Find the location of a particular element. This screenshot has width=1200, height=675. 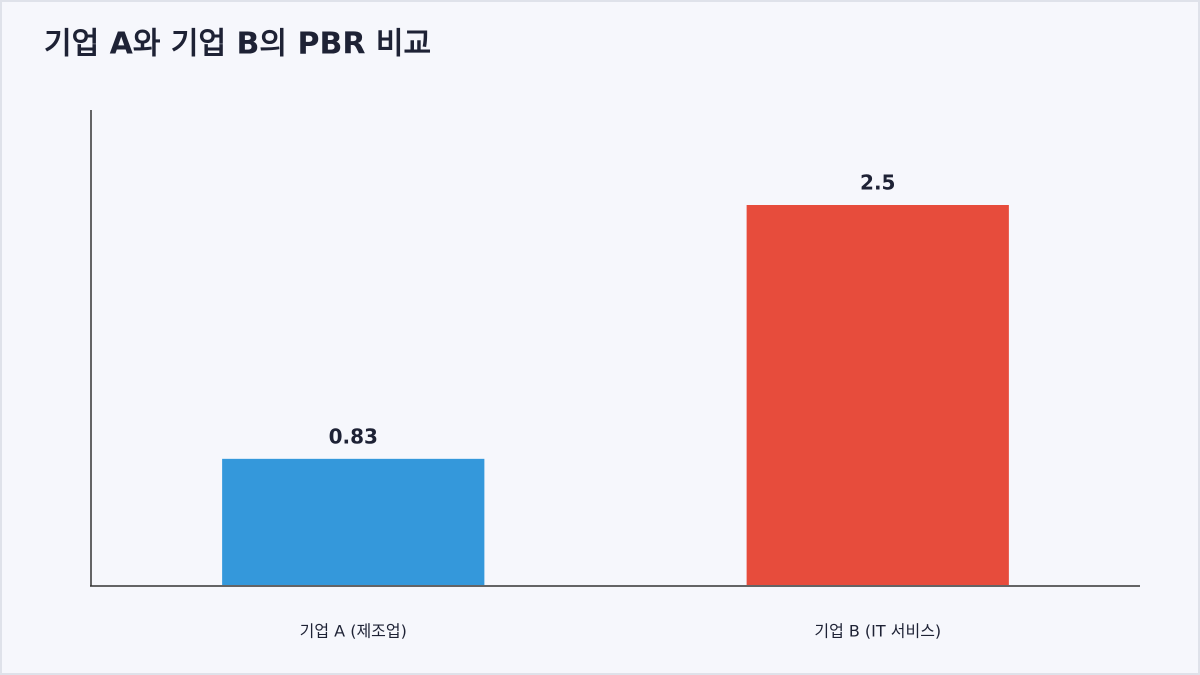

x-tick-label: 기업 A (제조업) is located at coordinates (353, 631).